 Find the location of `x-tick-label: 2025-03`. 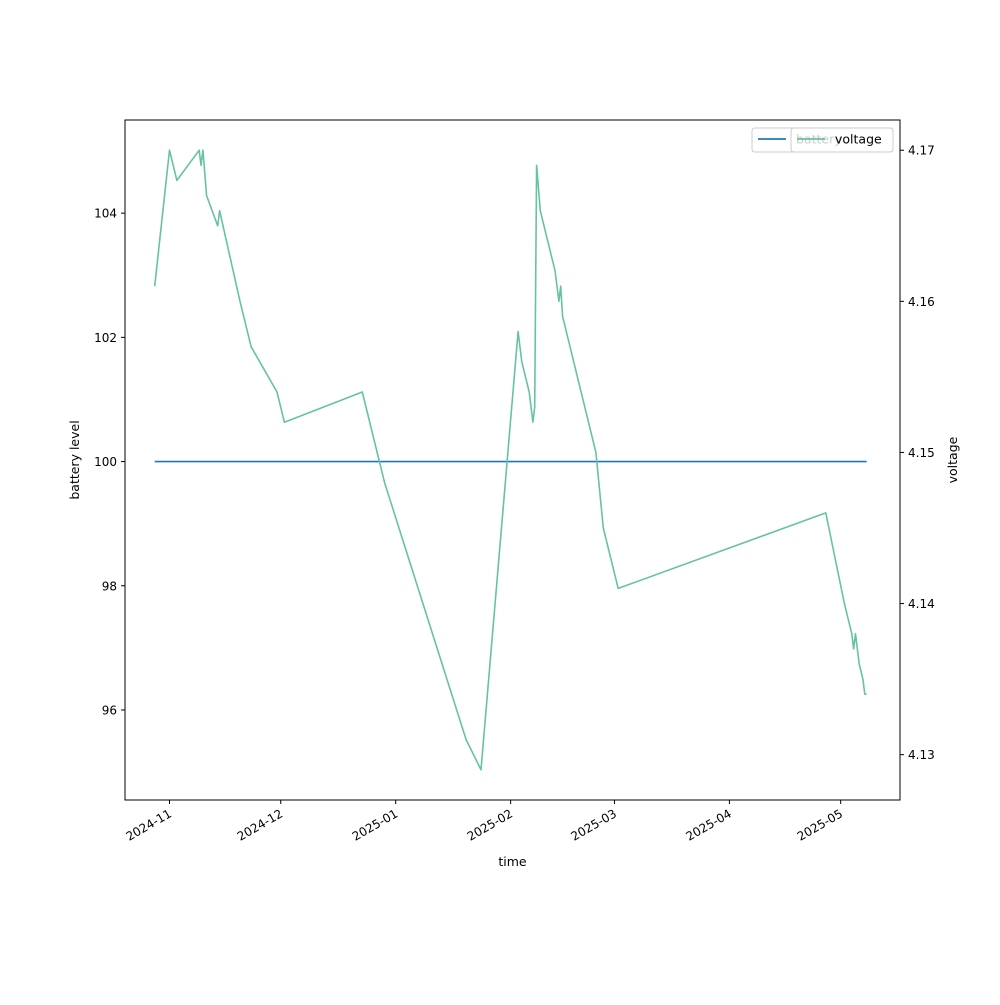

x-tick-label: 2025-03 is located at coordinates (594, 824).